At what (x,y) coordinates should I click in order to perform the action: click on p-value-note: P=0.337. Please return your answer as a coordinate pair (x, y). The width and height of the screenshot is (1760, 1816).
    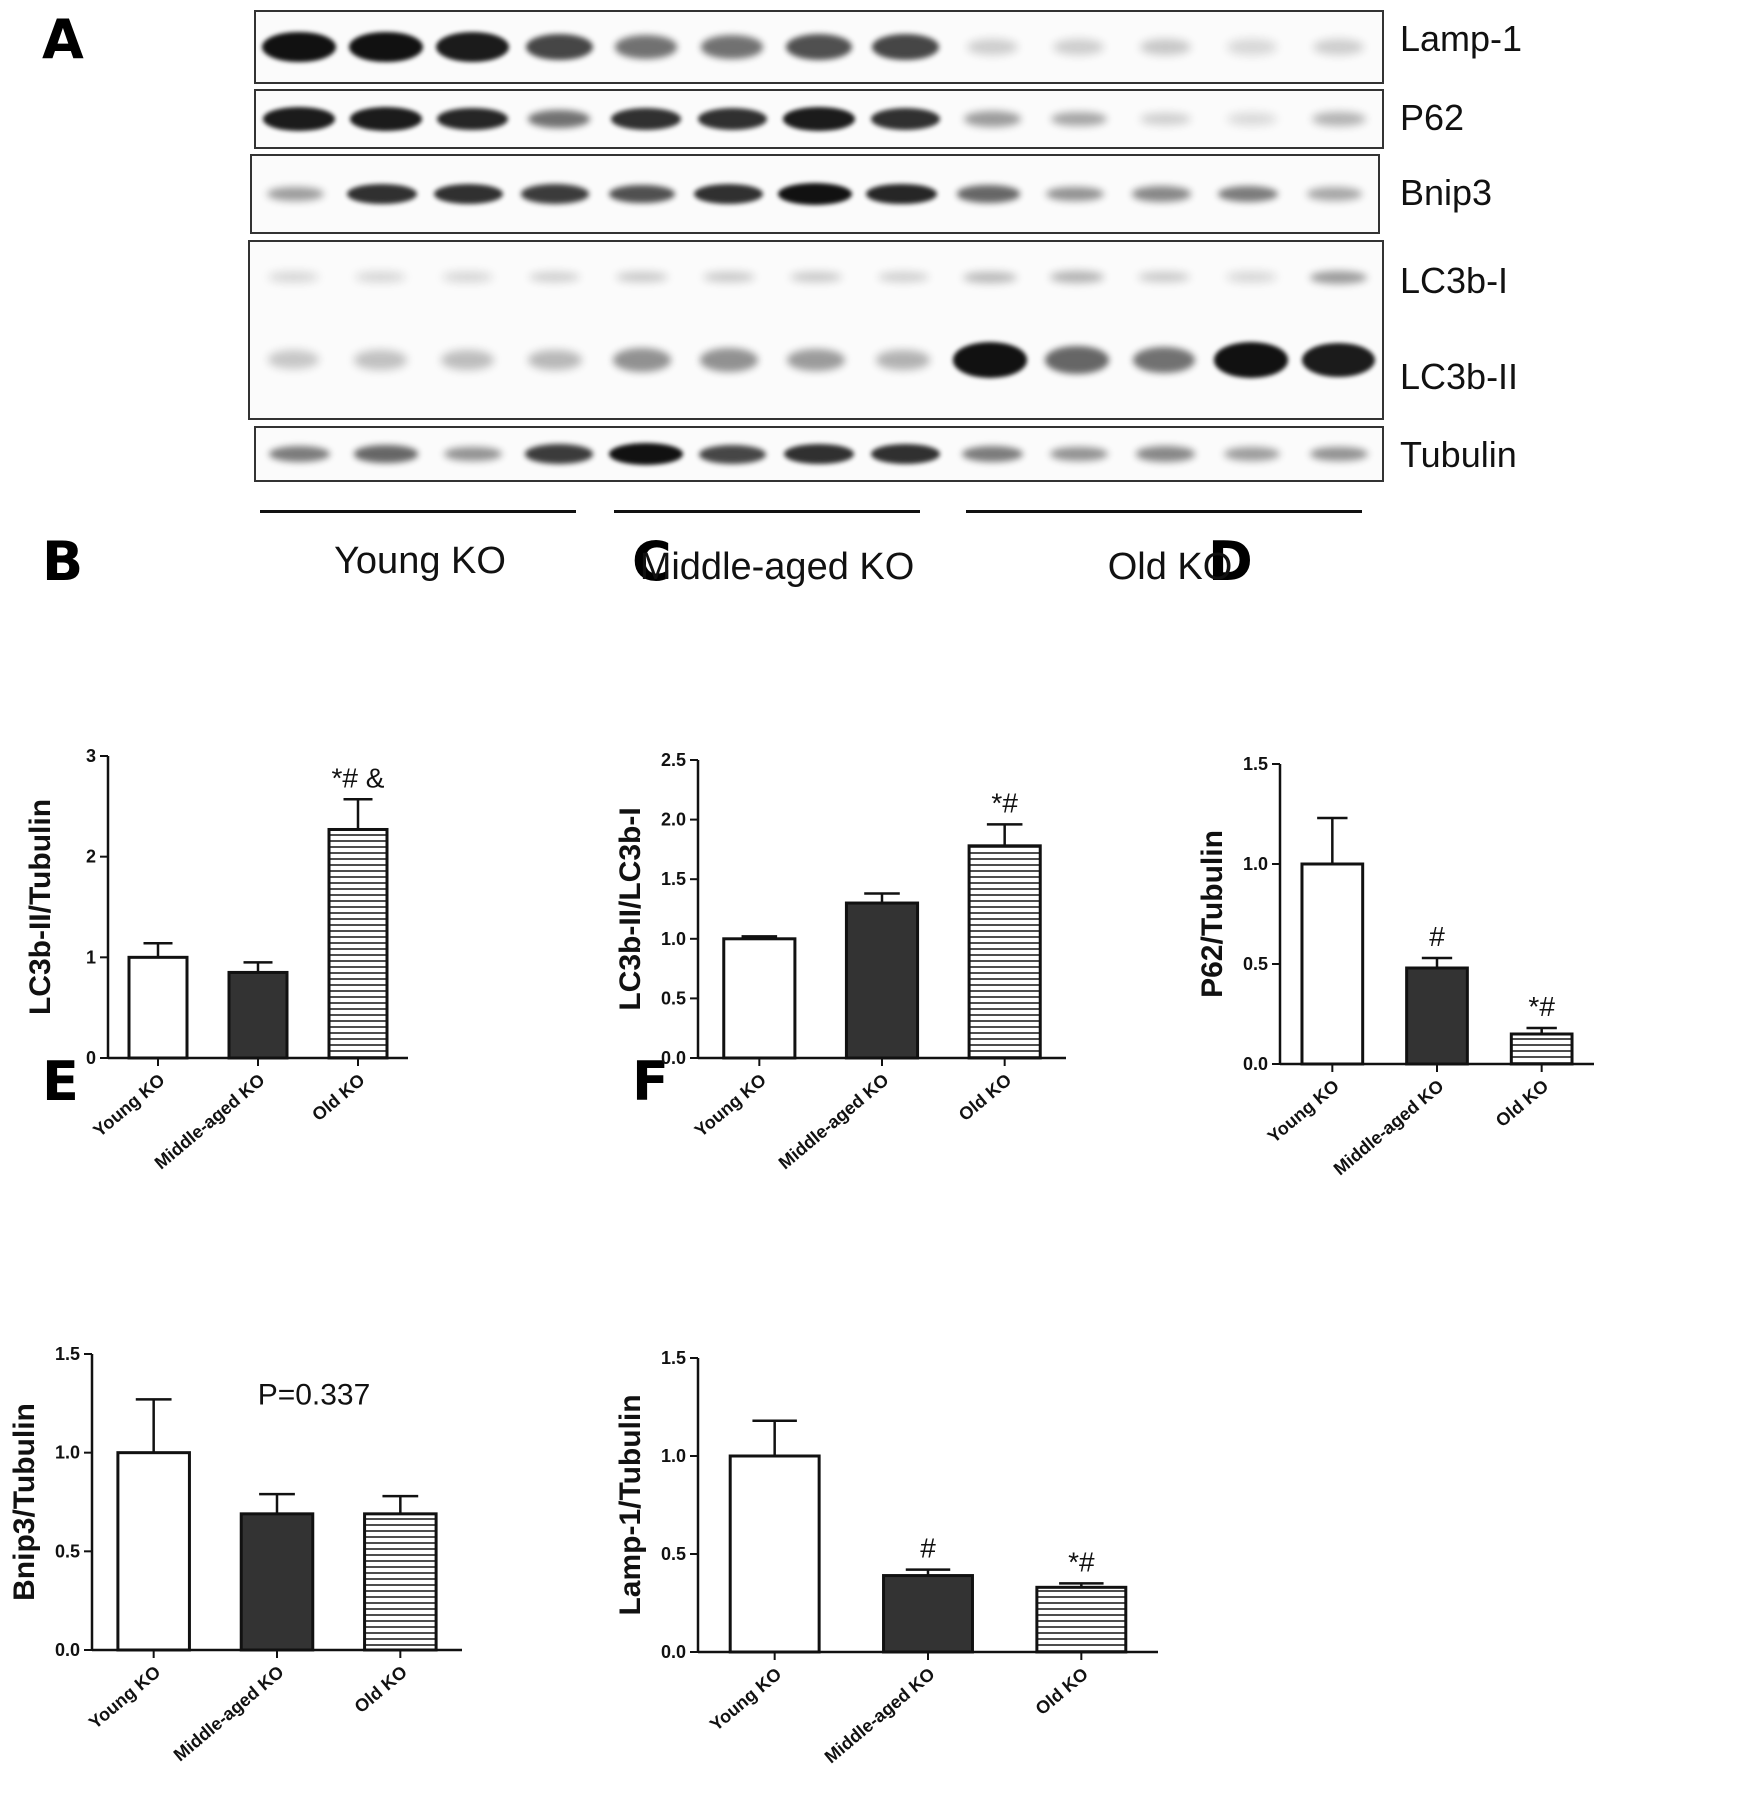
    Looking at the image, I should click on (314, 1394).